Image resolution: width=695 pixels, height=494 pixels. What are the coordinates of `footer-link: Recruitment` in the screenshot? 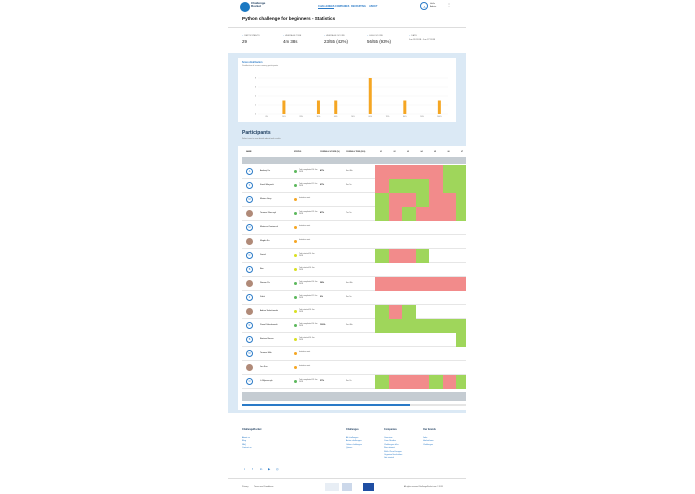 It's located at (389, 448).